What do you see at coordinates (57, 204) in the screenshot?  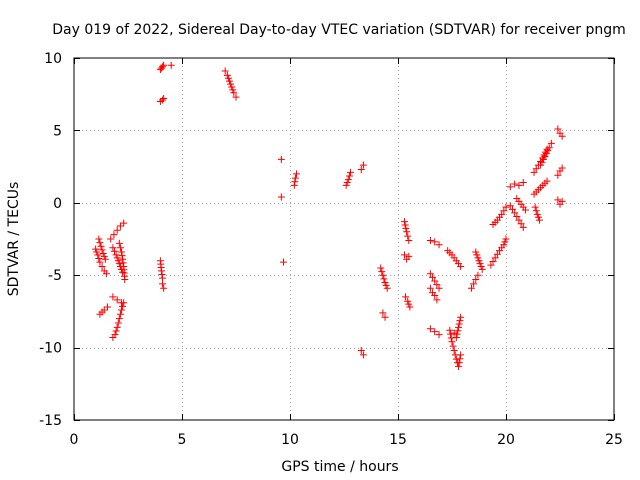 I see `y-tick-label: 0` at bounding box center [57, 204].